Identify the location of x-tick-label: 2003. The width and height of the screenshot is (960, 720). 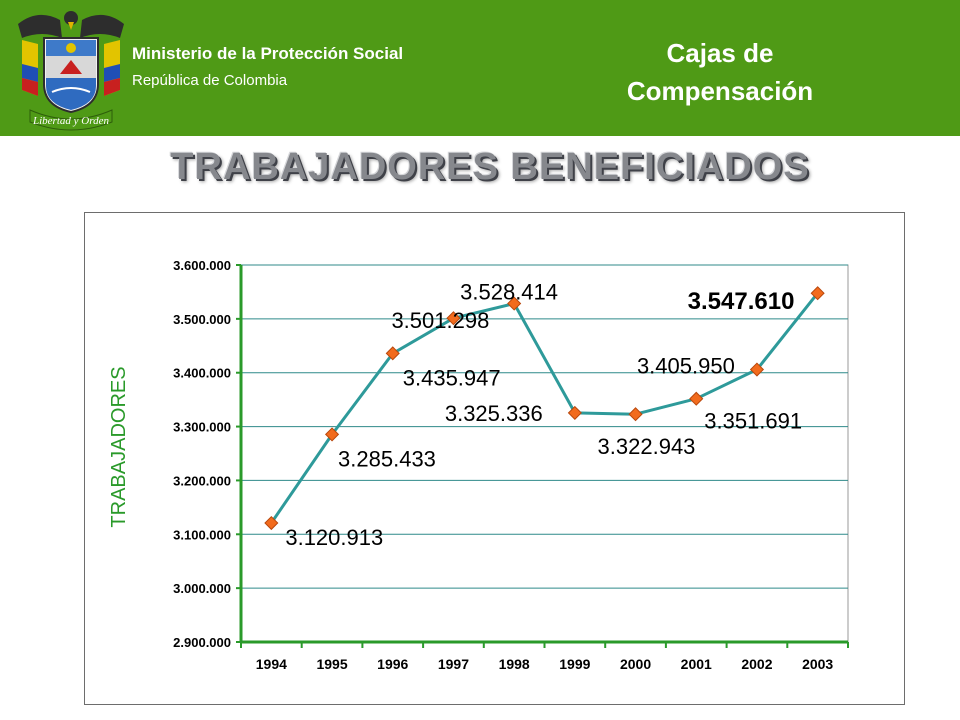
(817, 664).